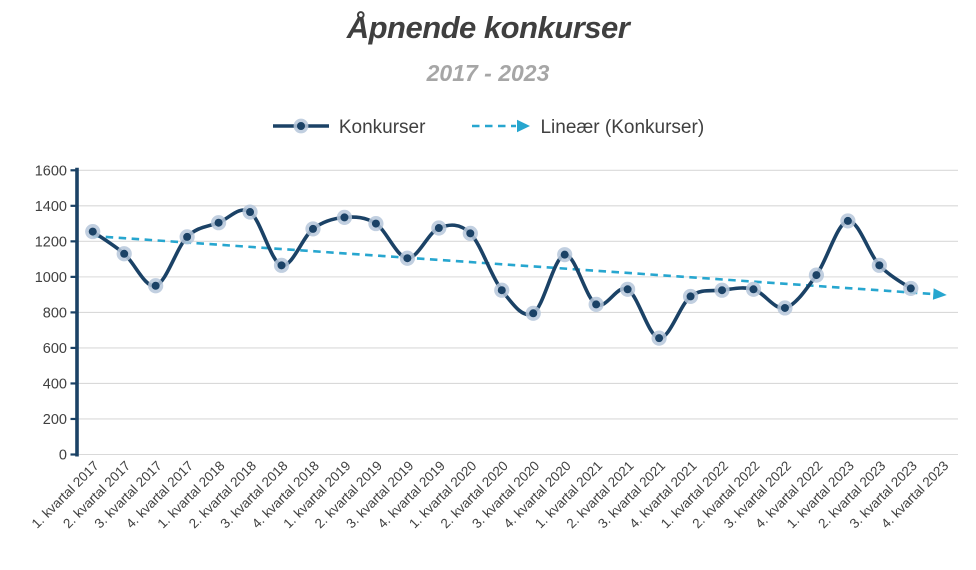 The width and height of the screenshot is (976, 570). What do you see at coordinates (55, 420) in the screenshot?
I see `y-tick-label: 200` at bounding box center [55, 420].